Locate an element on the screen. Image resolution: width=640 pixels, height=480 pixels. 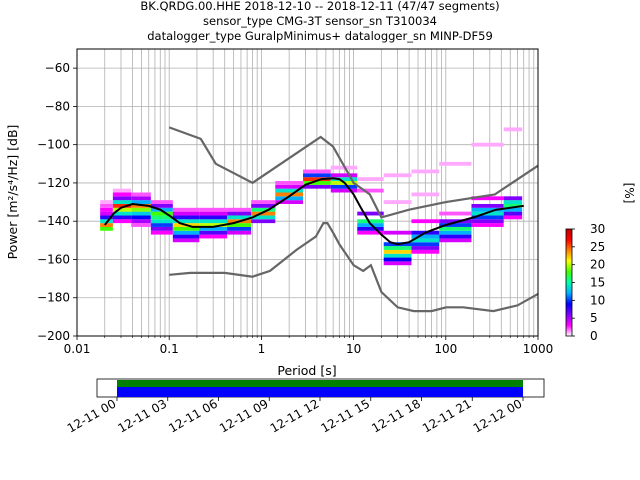
timeline-tick-label: 12-11 03 is located at coordinates (143, 415).